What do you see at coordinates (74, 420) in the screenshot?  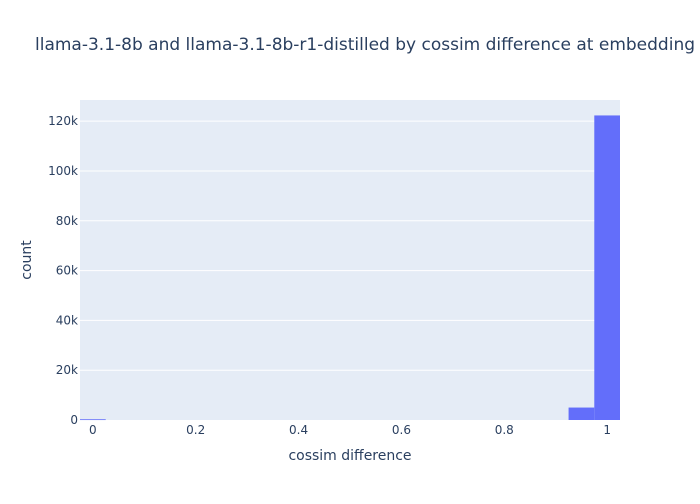 I see `y-tick-label: 0` at bounding box center [74, 420].